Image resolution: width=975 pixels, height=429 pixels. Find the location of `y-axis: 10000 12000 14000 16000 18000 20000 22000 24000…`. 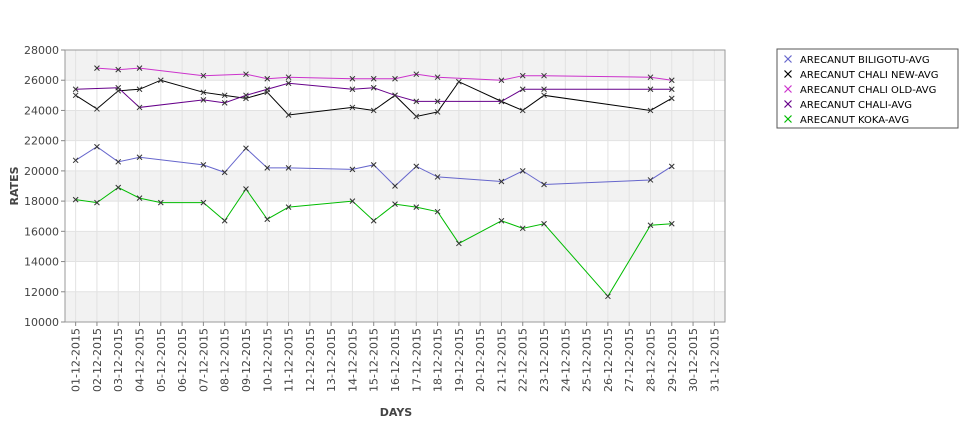

y-axis: 10000 12000 14000 16000 18000 20000 22000 24000… is located at coordinates (44, 186).